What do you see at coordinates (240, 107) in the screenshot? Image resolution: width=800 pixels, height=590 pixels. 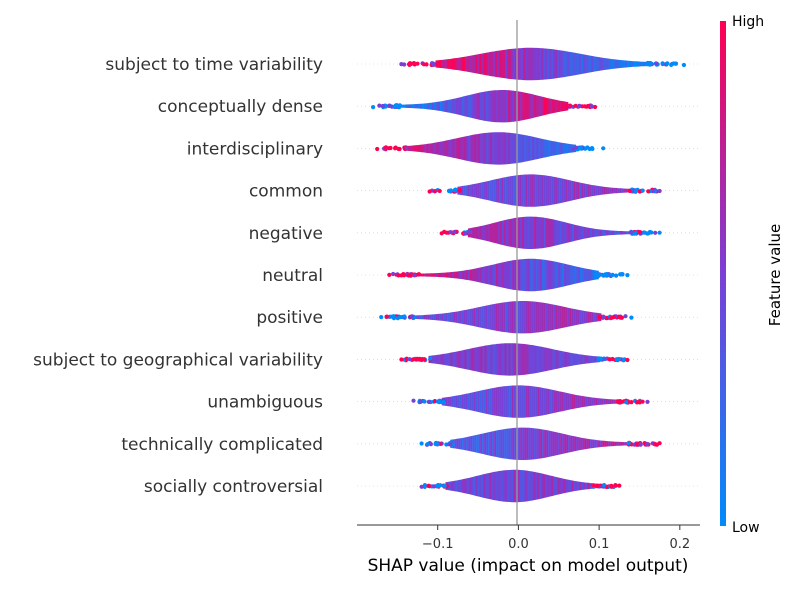 I see `feature-label: conceptually dense` at bounding box center [240, 107].